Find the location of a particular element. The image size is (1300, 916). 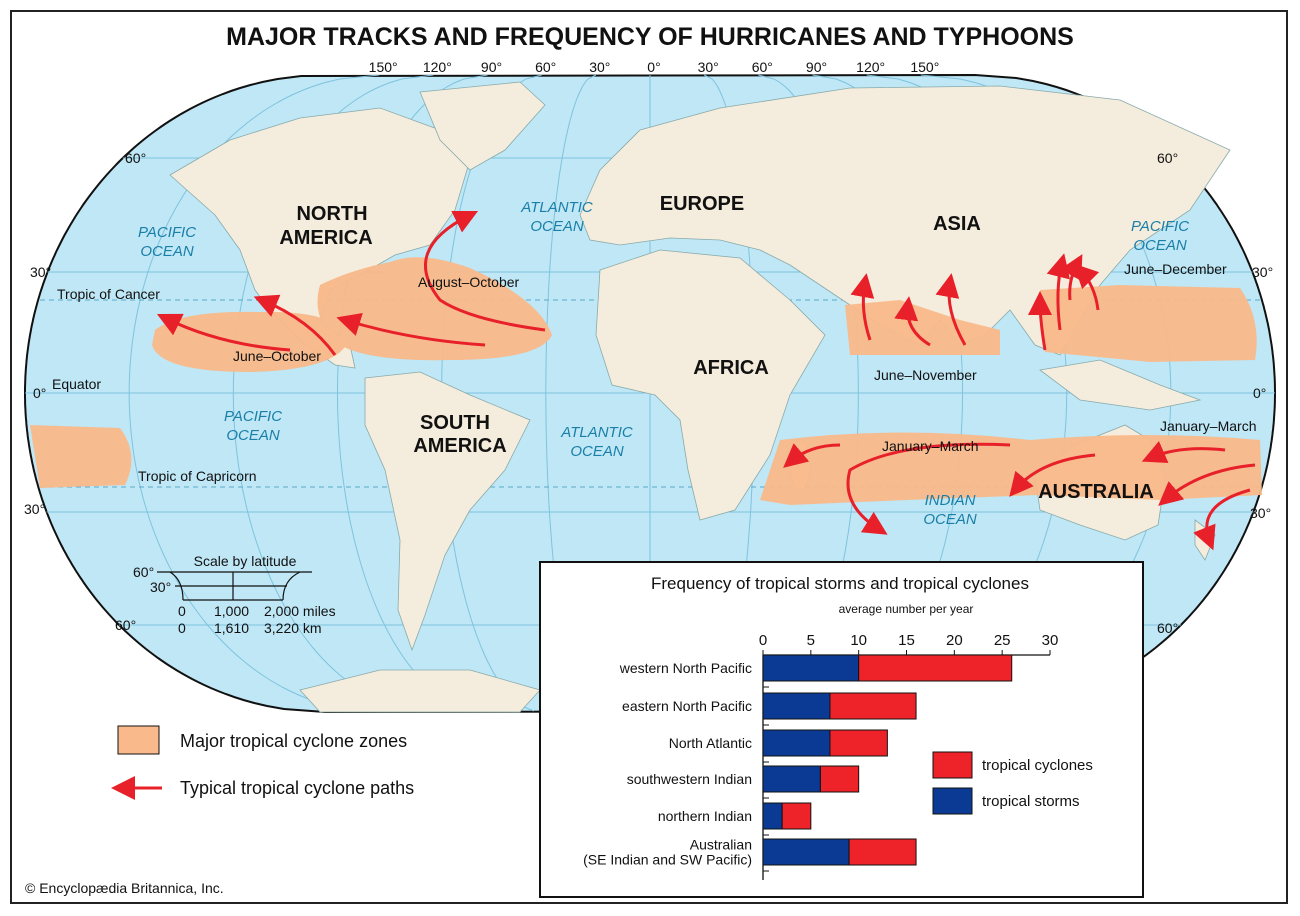

category-label: North Atlantic is located at coordinates (710, 743).